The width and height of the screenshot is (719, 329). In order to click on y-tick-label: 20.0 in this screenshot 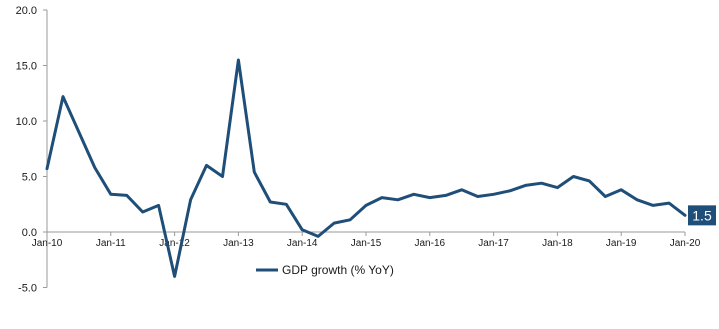, I will do `click(26, 11)`.